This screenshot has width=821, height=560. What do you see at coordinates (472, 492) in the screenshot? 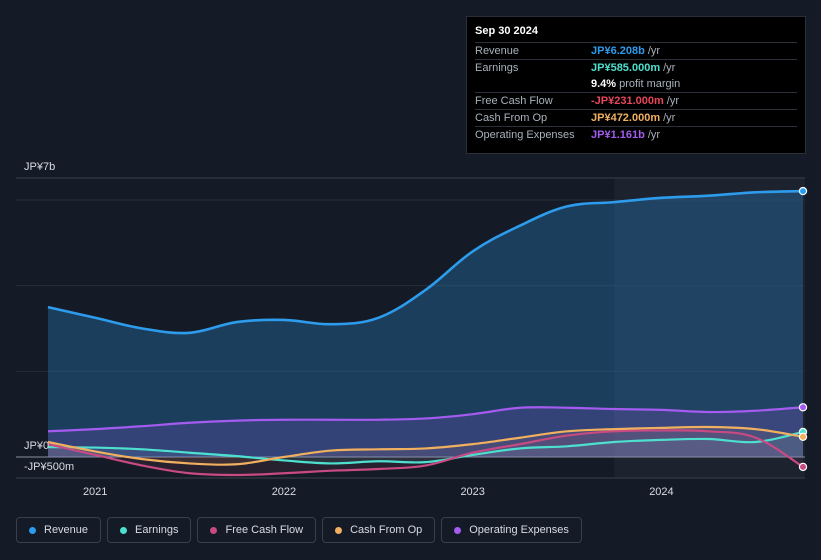
I see `x-tick-label: 2023` at bounding box center [472, 492].